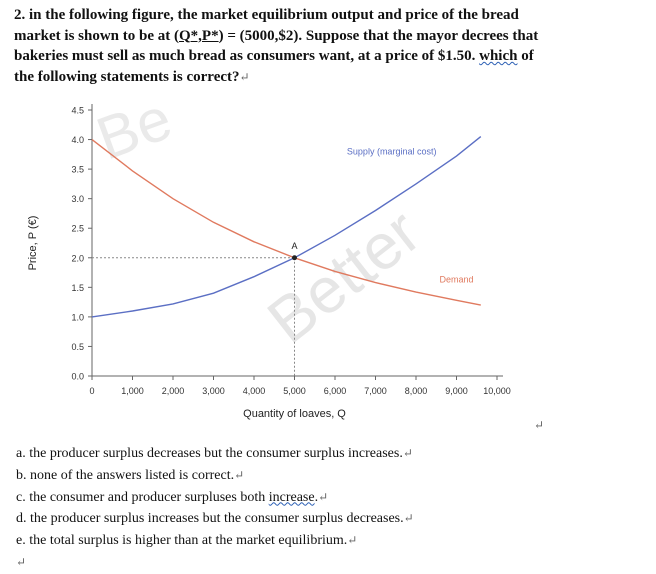  What do you see at coordinates (329, 77) in the screenshot?
I see `question-line-4: the following statements is correct?↵` at bounding box center [329, 77].